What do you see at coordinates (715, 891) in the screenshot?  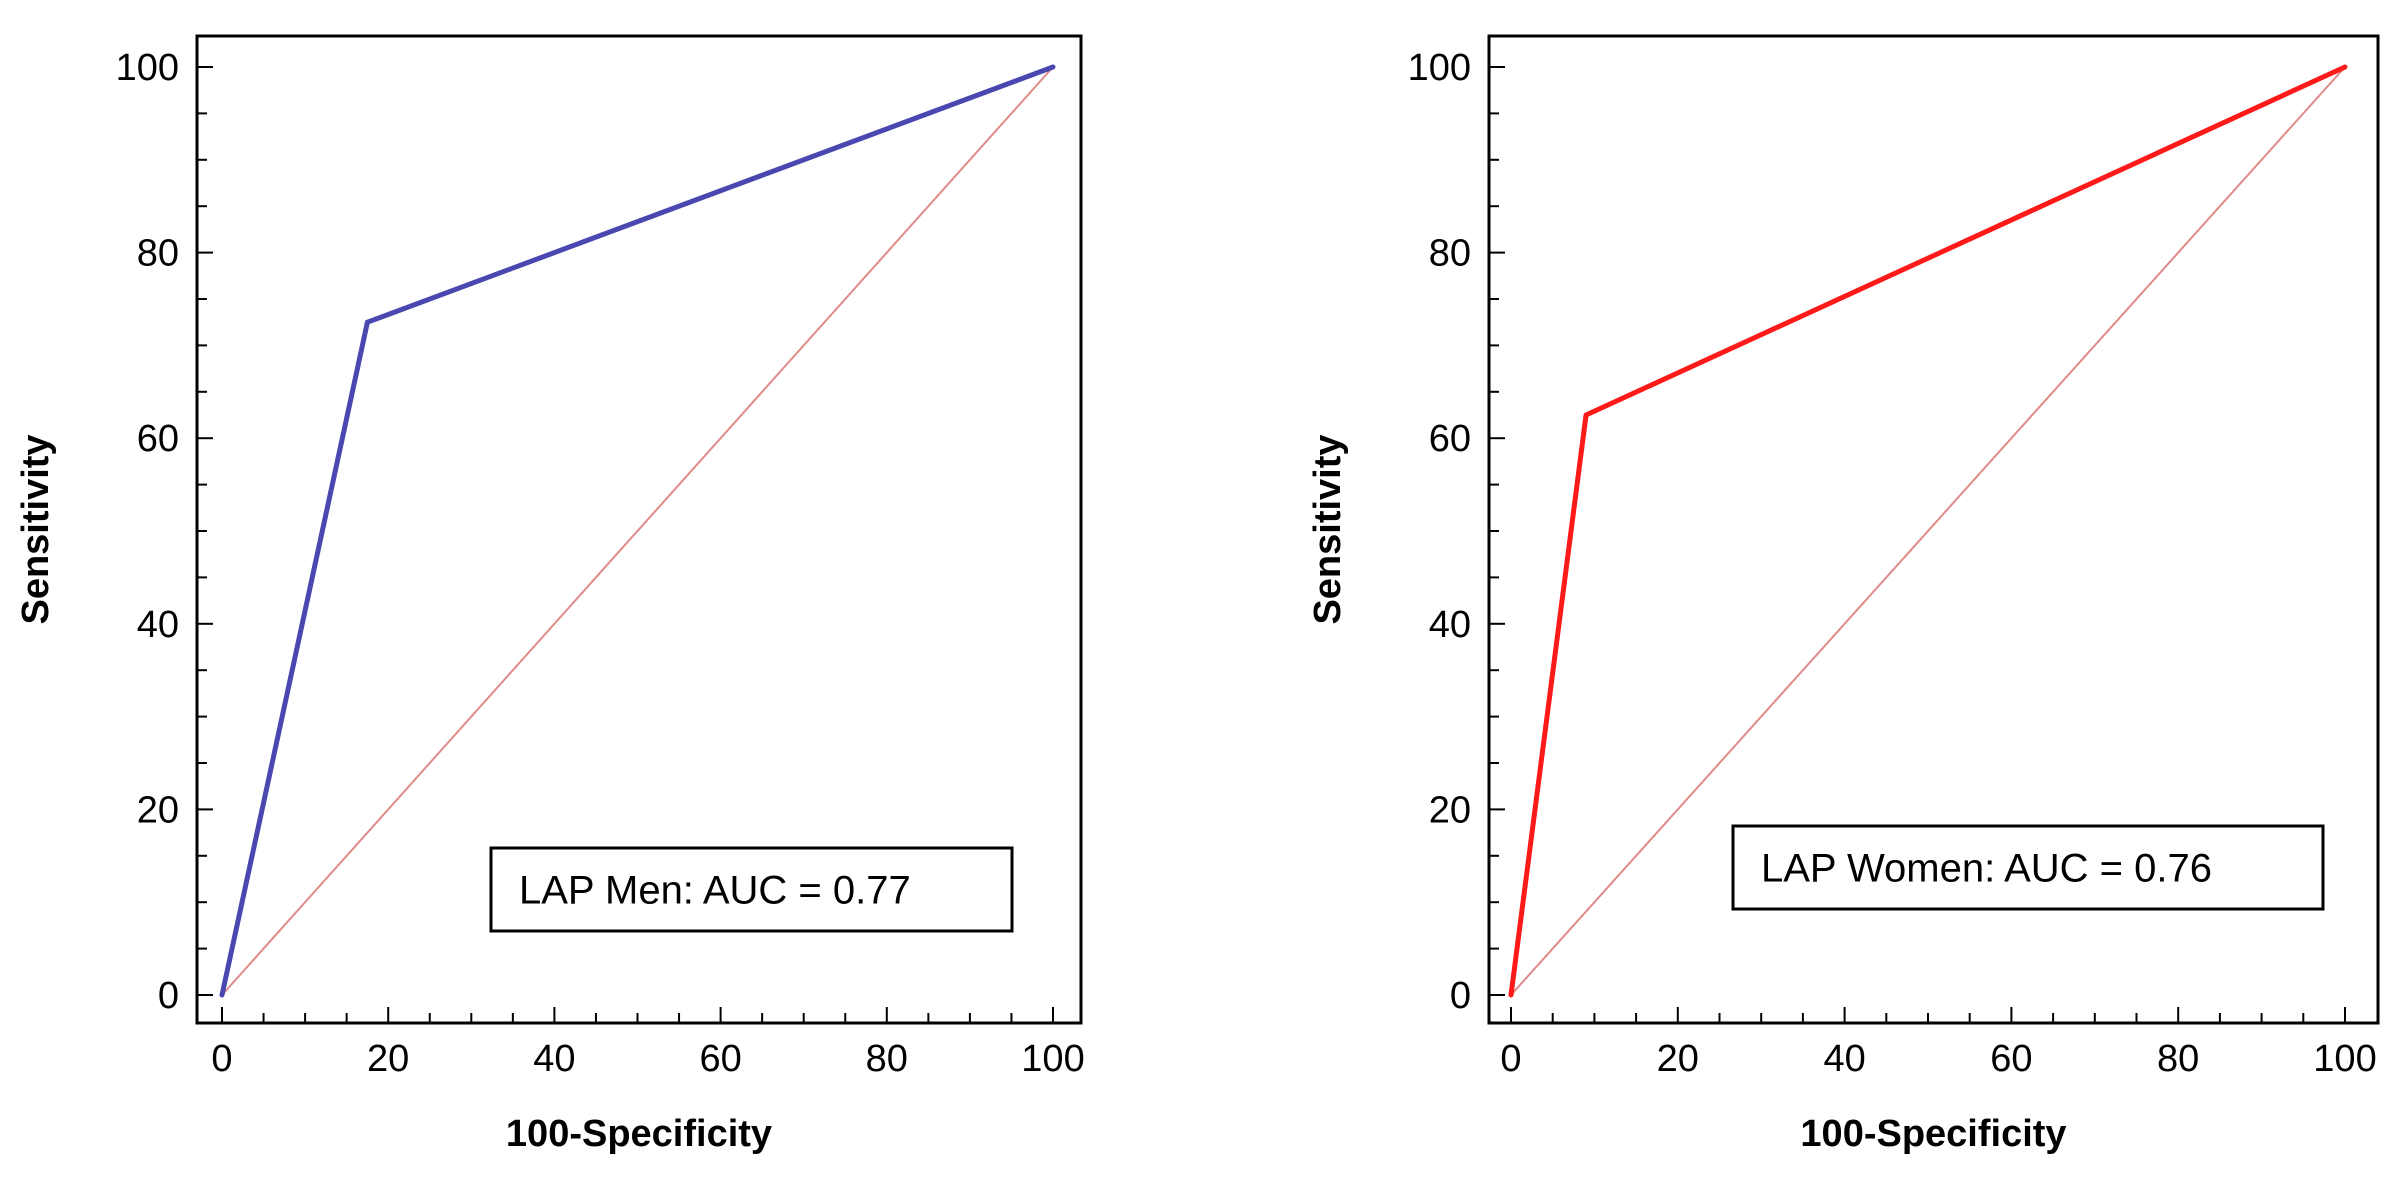 I see `legend-text: LAP Men: AUC = 0.77` at bounding box center [715, 891].